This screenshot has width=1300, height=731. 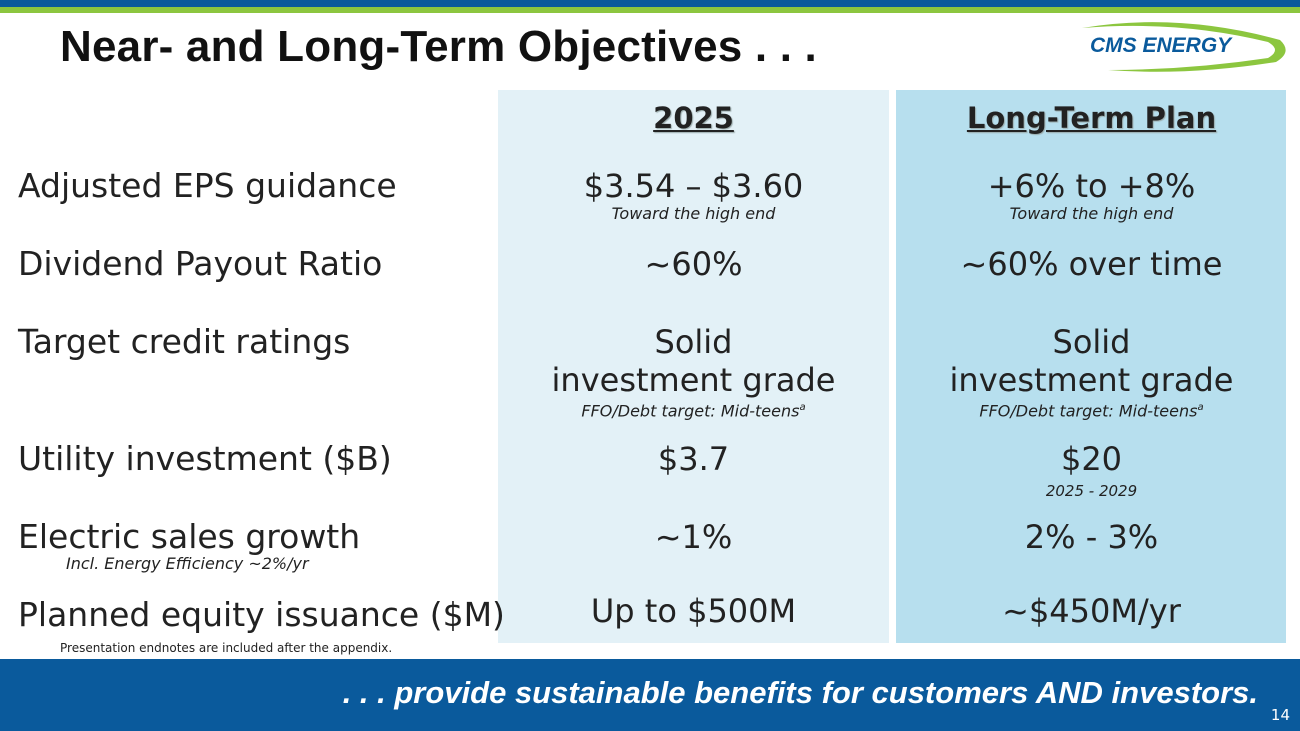 I want to click on cell-equity-2025: Up to $500M, so click(x=693, y=611).